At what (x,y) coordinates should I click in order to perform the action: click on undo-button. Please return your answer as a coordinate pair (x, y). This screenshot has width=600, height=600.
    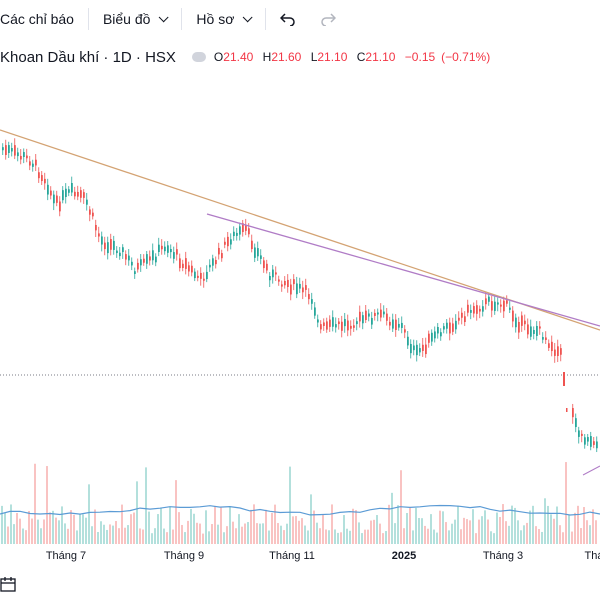
    Looking at the image, I should click on (287, 19).